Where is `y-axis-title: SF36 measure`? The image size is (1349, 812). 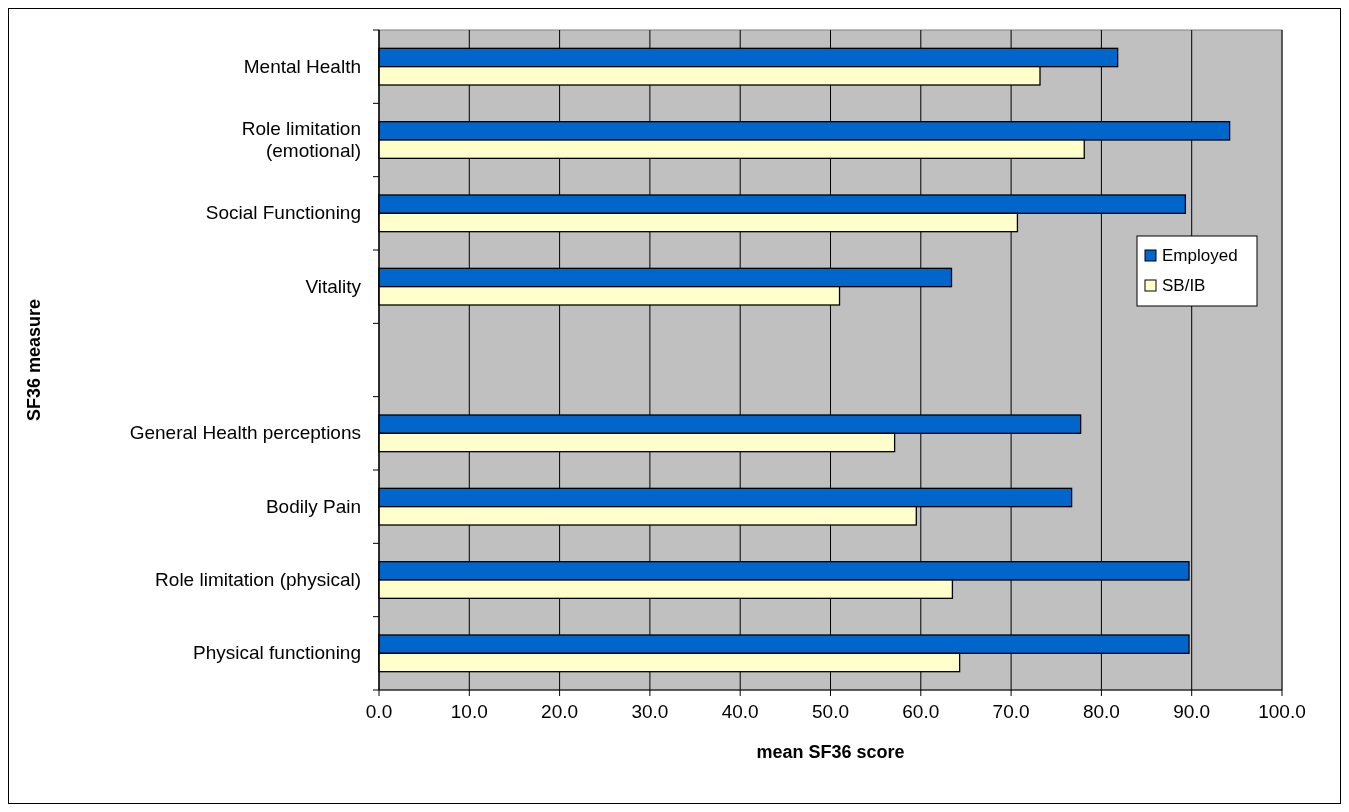
y-axis-title: SF36 measure is located at coordinates (34, 360).